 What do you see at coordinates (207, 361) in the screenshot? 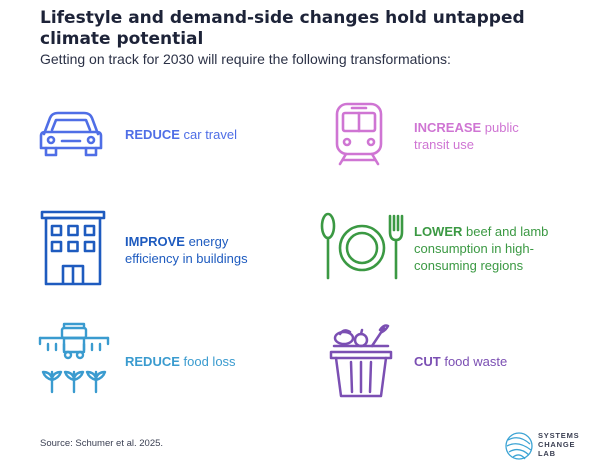
I see `item-text: food loss` at bounding box center [207, 361].